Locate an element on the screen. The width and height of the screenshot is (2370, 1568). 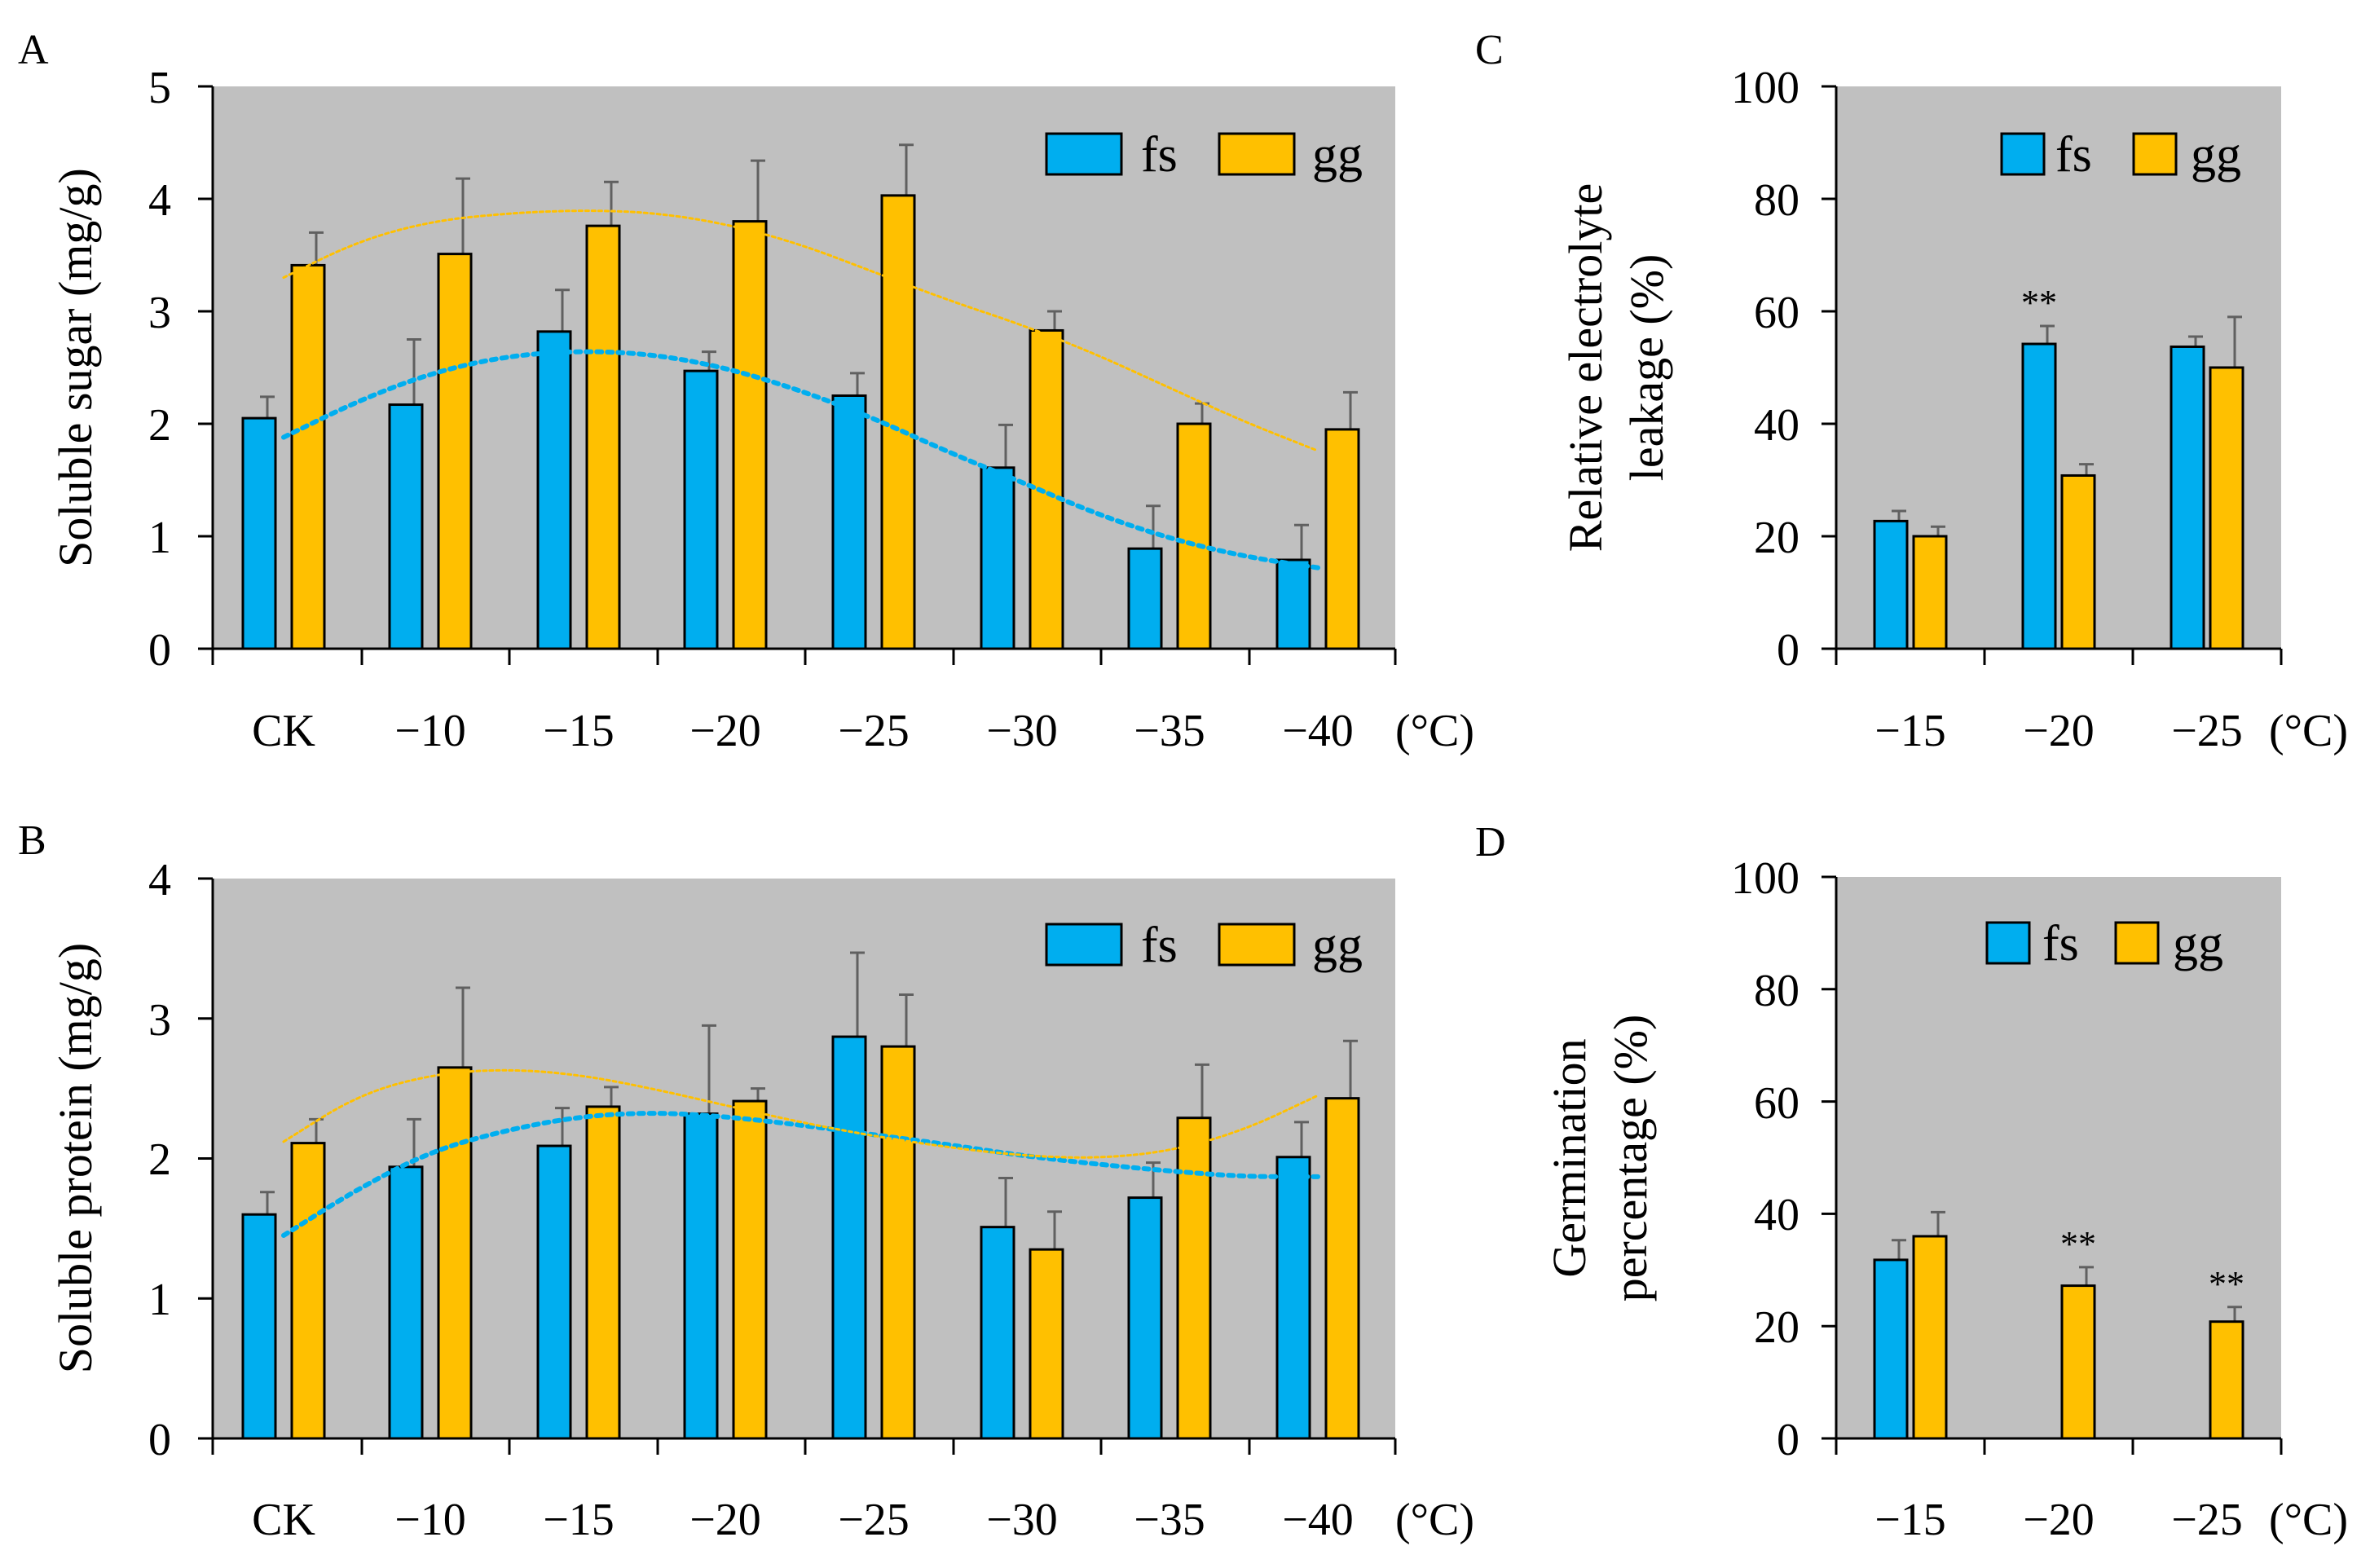
panel-b-bars is located at coordinates (800, 1195).